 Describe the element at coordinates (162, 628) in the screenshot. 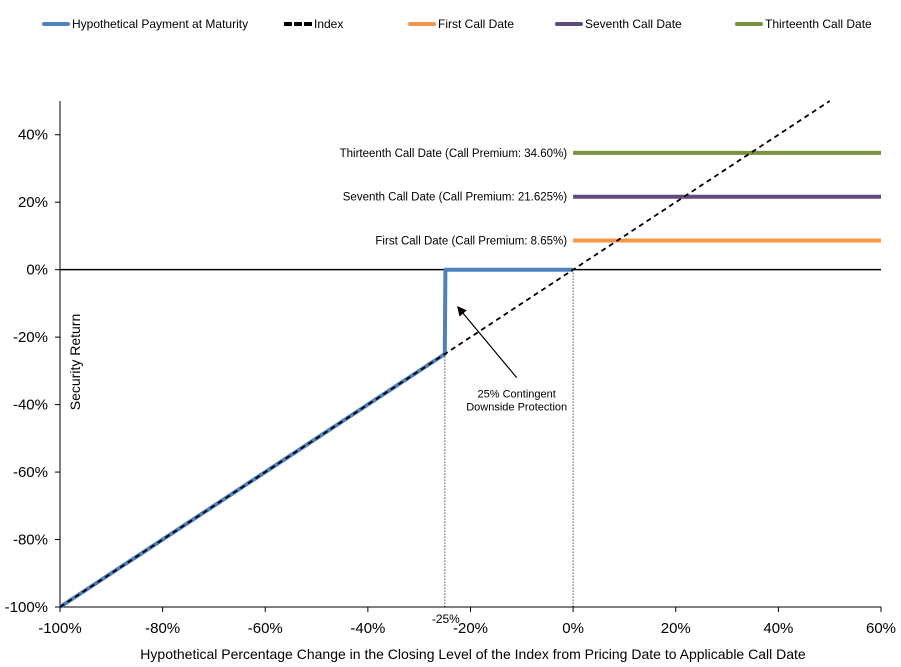

I see `x-tick-label: -80%` at that location.